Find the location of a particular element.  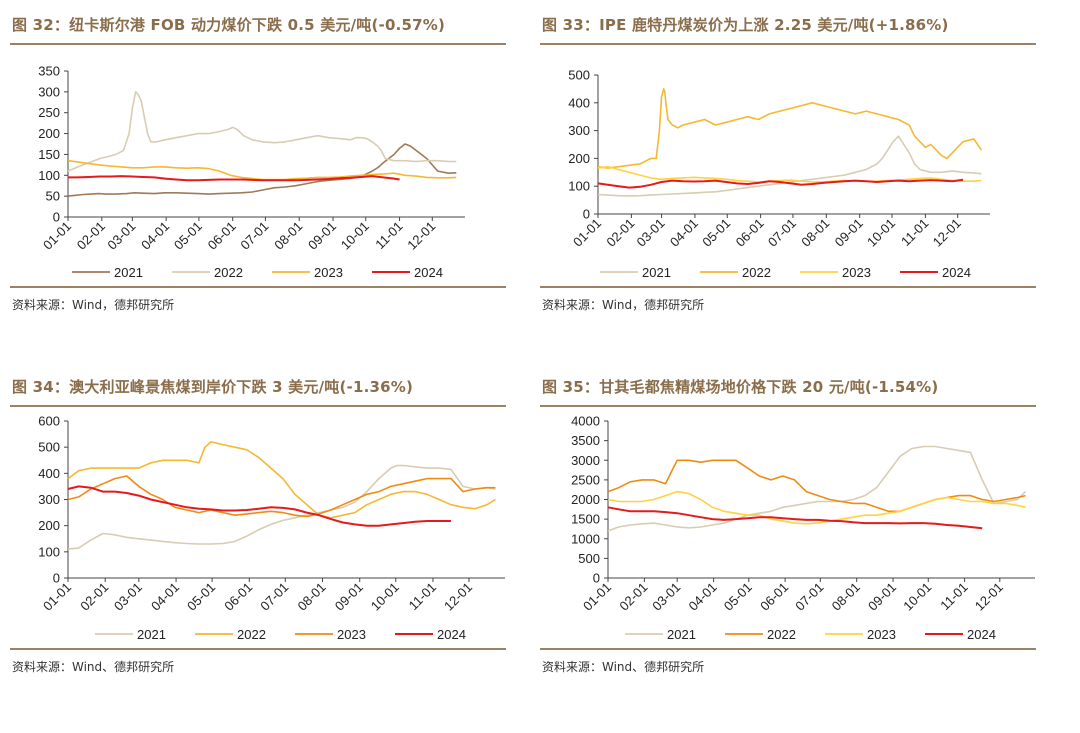

panel-title-bar: 图 33：IPE 鹿特丹煤炭价为上涨 2.25 美元/吨(+1.86%) is located at coordinates (788, 25).